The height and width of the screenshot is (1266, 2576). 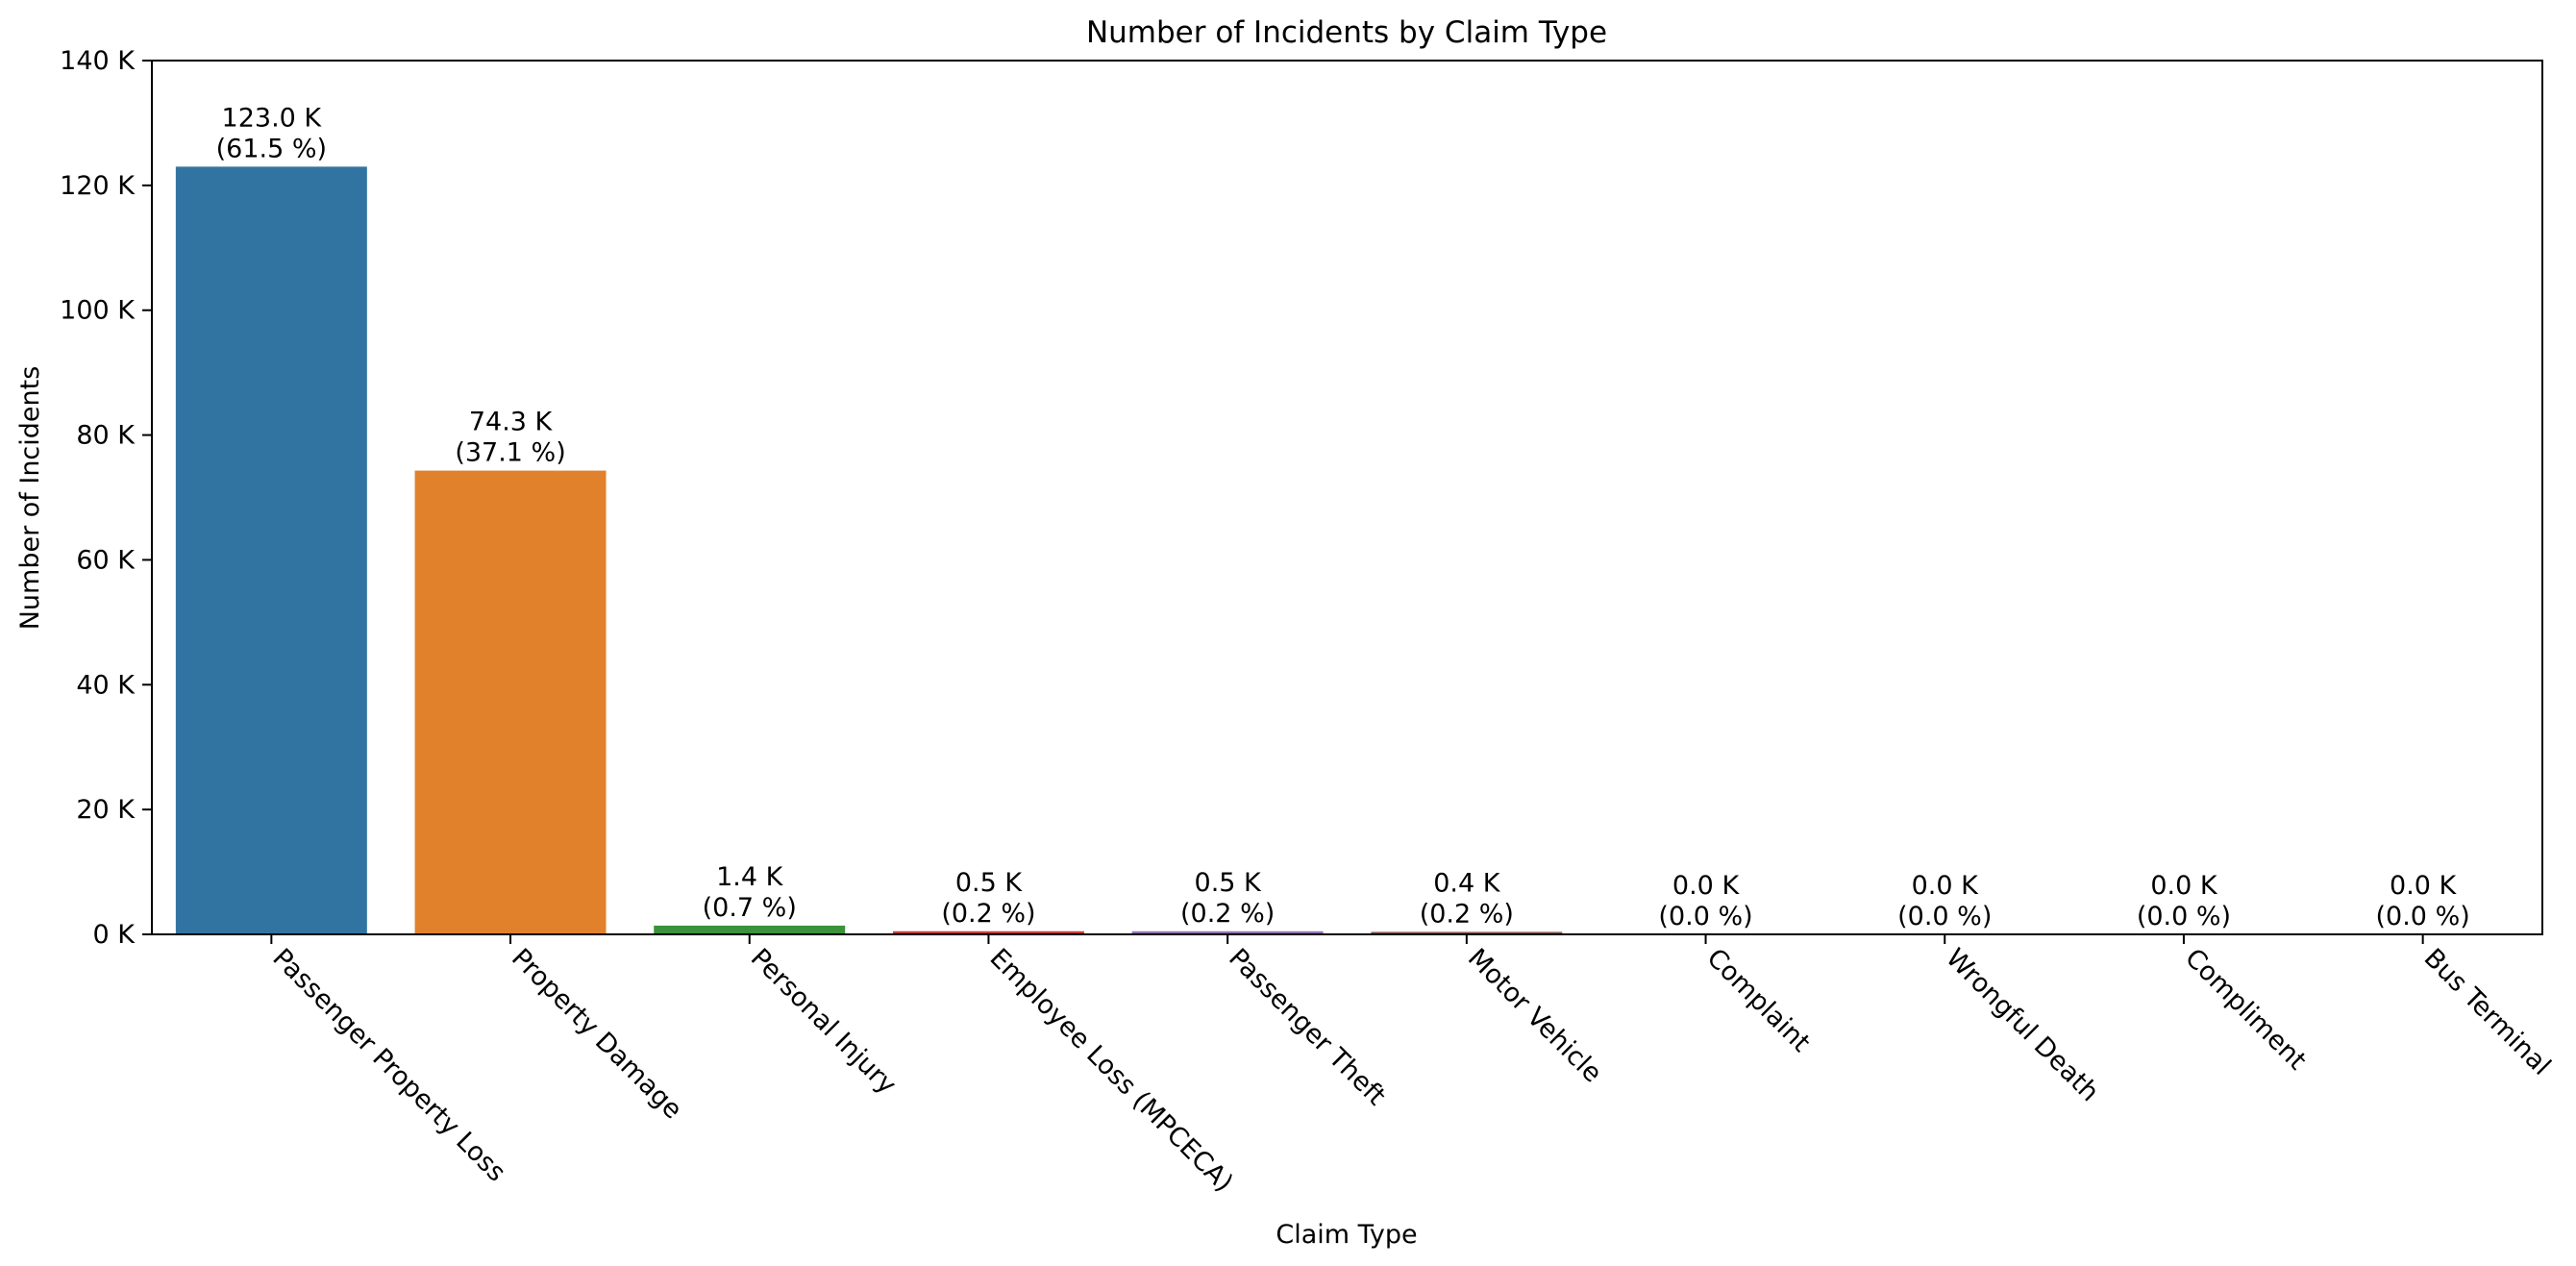 I want to click on bar-value-label: 74.3 K, so click(x=511, y=423).